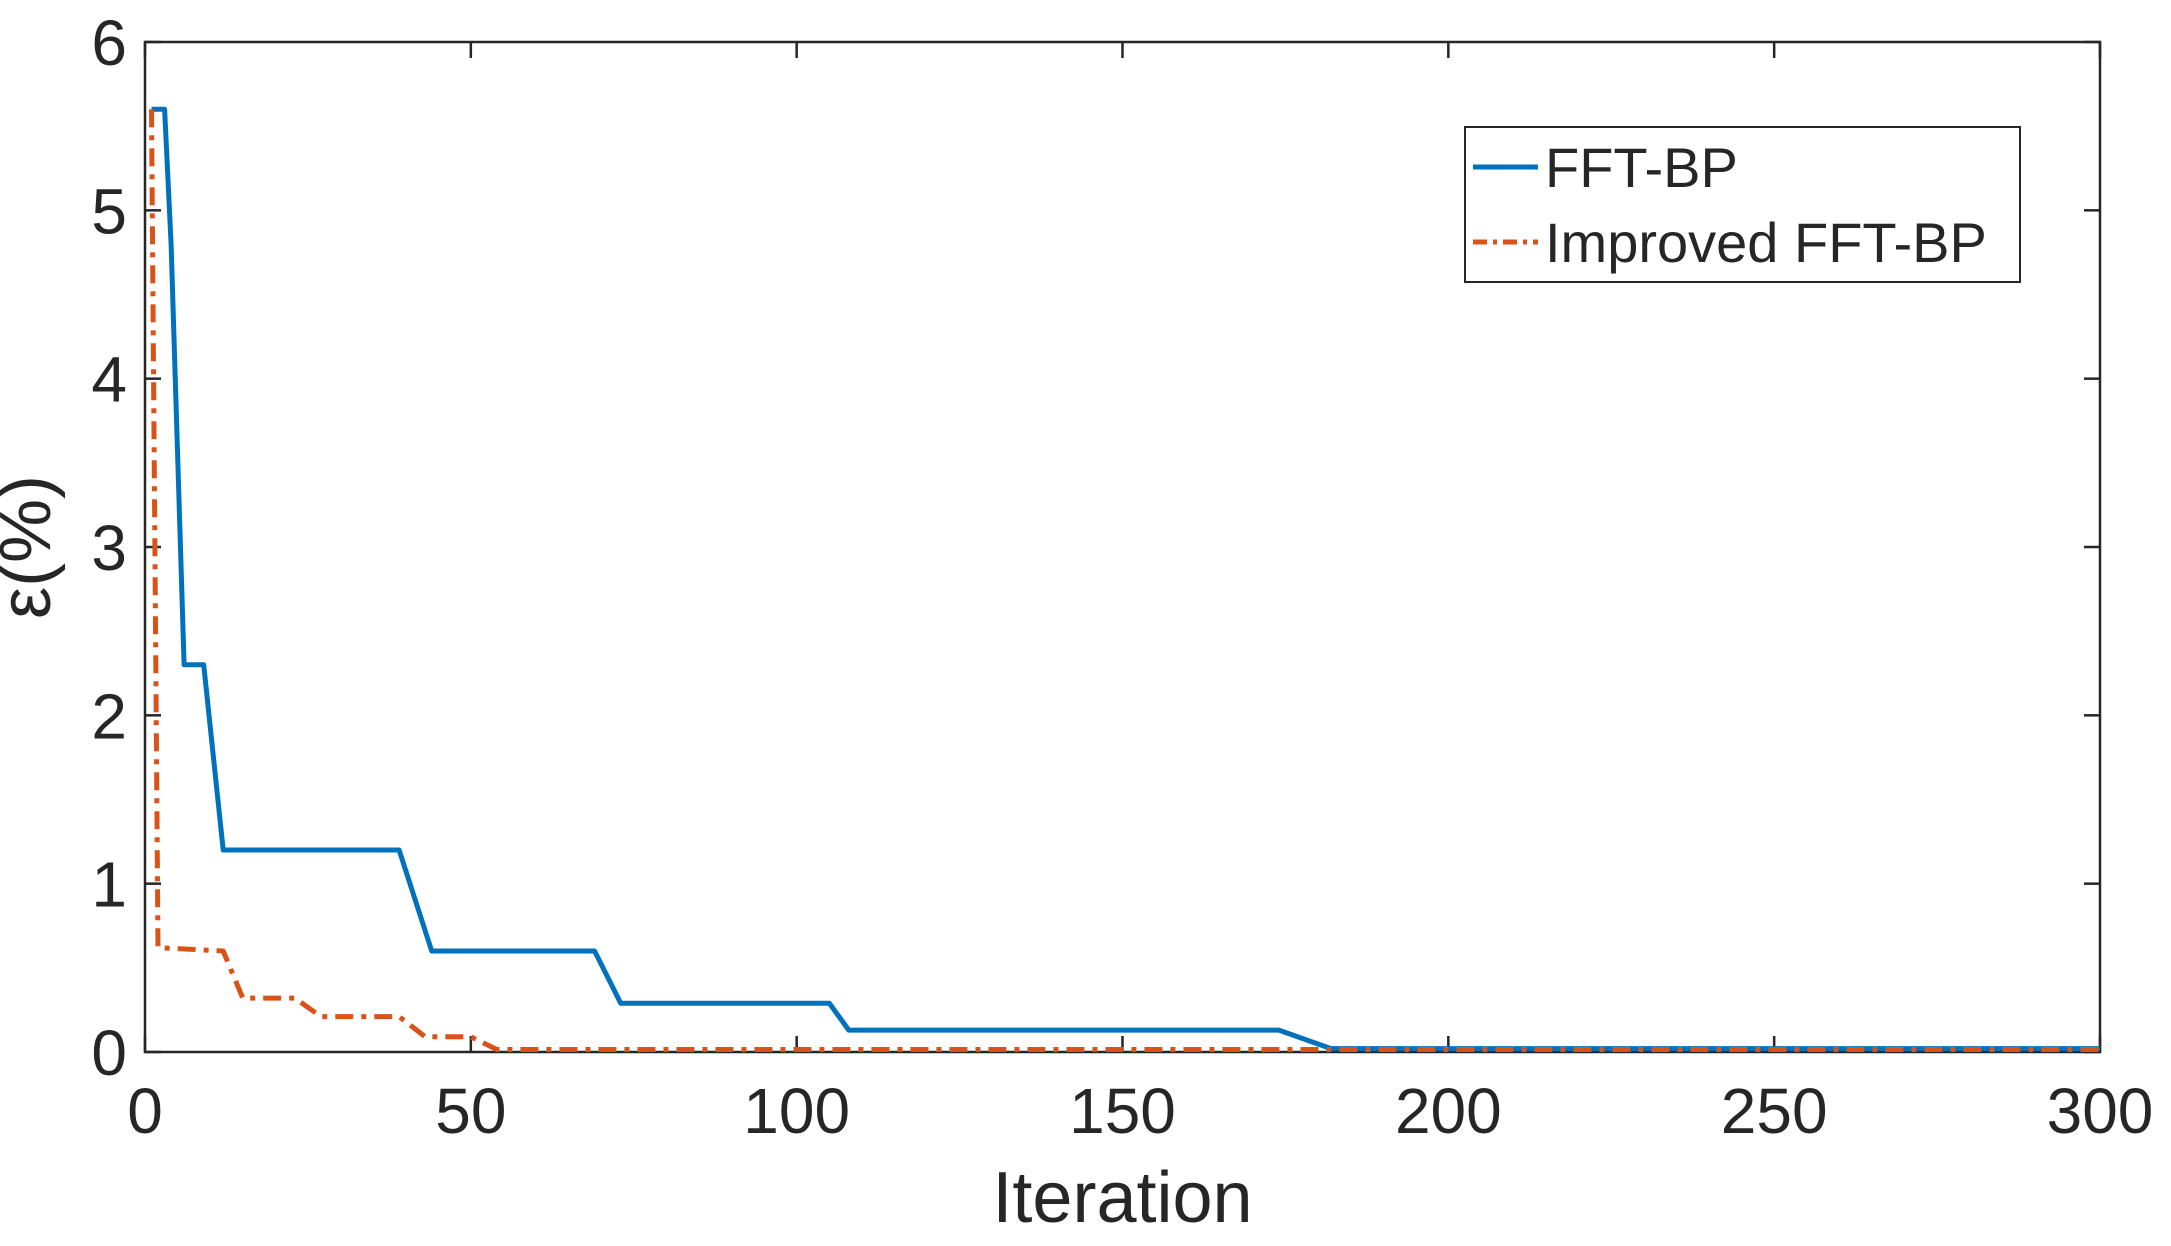 The width and height of the screenshot is (2171, 1246). I want to click on legend-box, so click(1742, 204).